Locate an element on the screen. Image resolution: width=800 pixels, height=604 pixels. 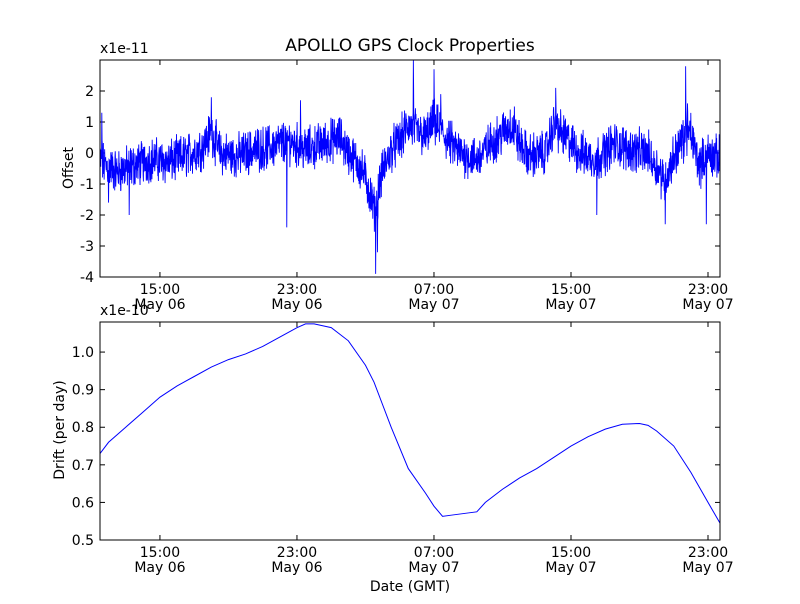
drift-y-axis-label: Drift (per day) is located at coordinates (60, 429).